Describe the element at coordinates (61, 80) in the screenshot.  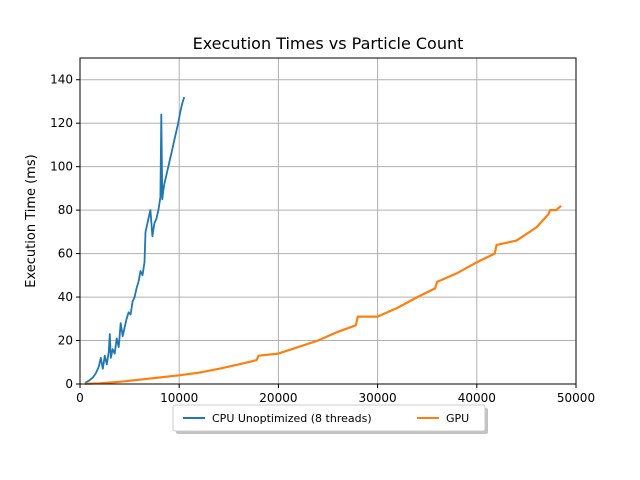
I see `y-tick-label: 140` at that location.